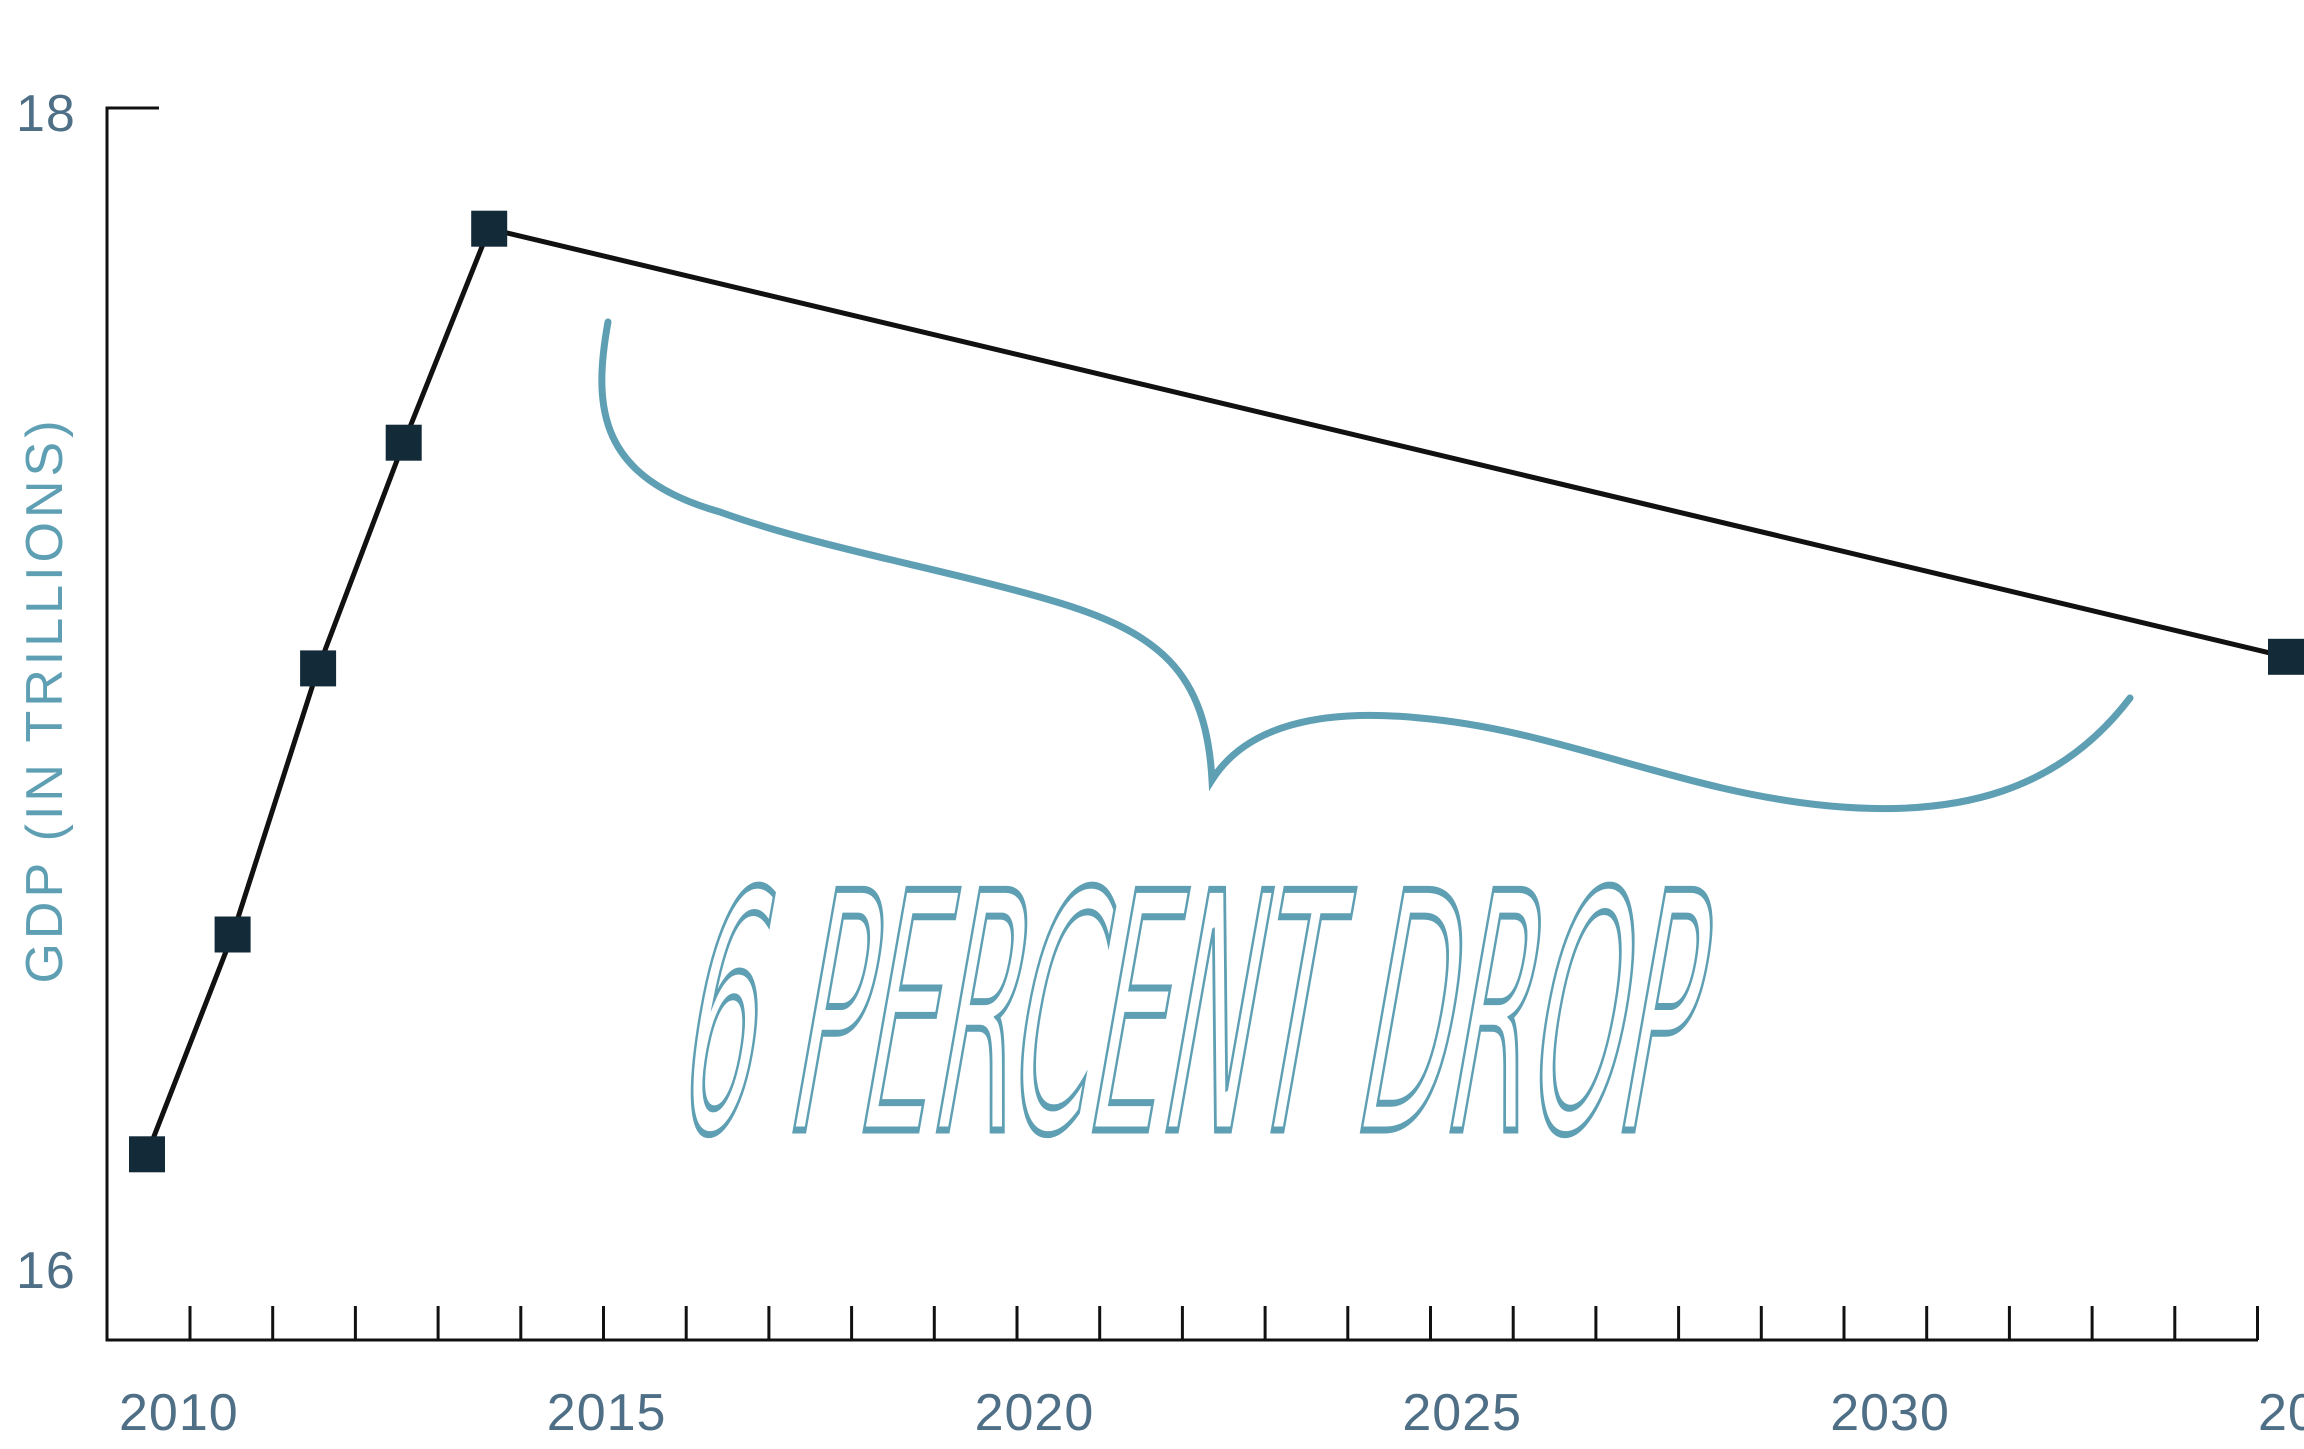 The image size is (2304, 1449). Describe the element at coordinates (46, 114) in the screenshot. I see `y-tick-label: 18` at that location.